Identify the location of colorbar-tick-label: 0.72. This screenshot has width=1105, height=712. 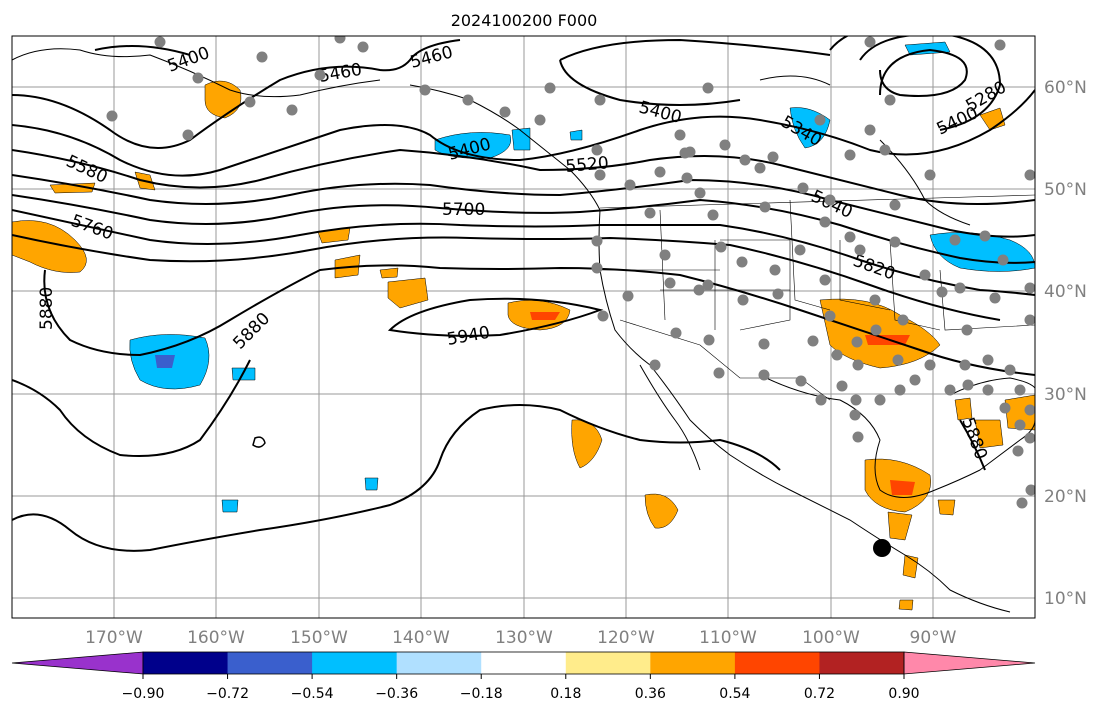
(819, 694).